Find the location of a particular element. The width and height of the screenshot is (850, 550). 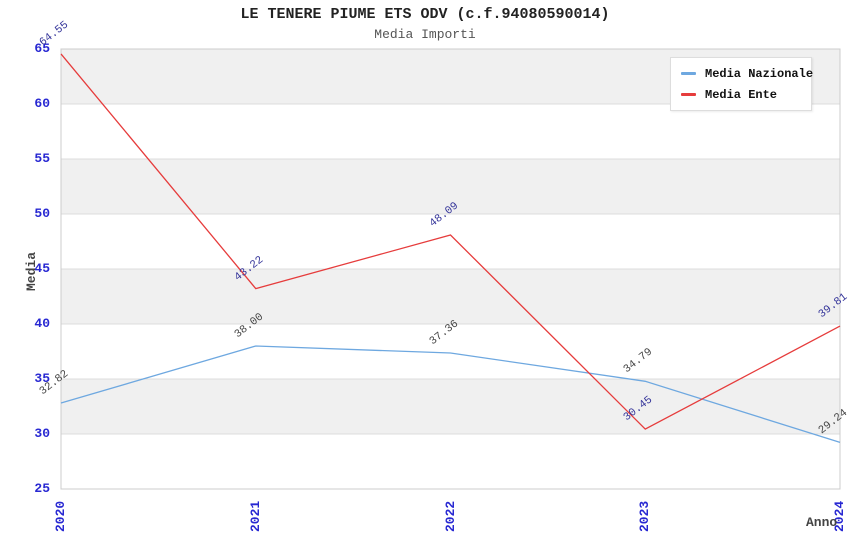

y-tick-label: 25 is located at coordinates (42, 488).